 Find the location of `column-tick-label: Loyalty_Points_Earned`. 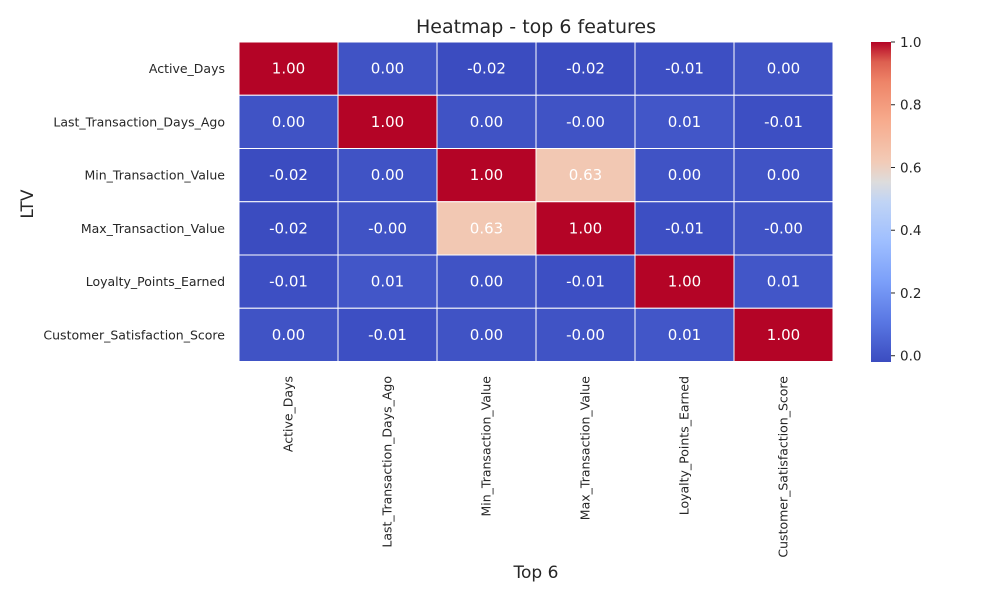

column-tick-label: Loyalty_Points_Earned is located at coordinates (684, 445).